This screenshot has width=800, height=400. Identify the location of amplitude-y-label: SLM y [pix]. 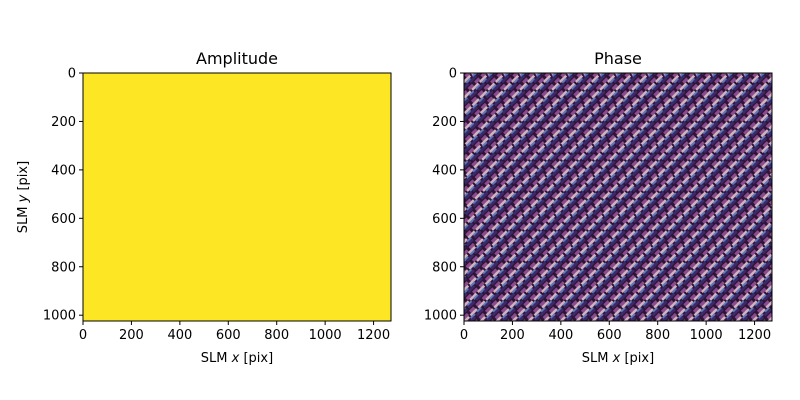
(23, 197).